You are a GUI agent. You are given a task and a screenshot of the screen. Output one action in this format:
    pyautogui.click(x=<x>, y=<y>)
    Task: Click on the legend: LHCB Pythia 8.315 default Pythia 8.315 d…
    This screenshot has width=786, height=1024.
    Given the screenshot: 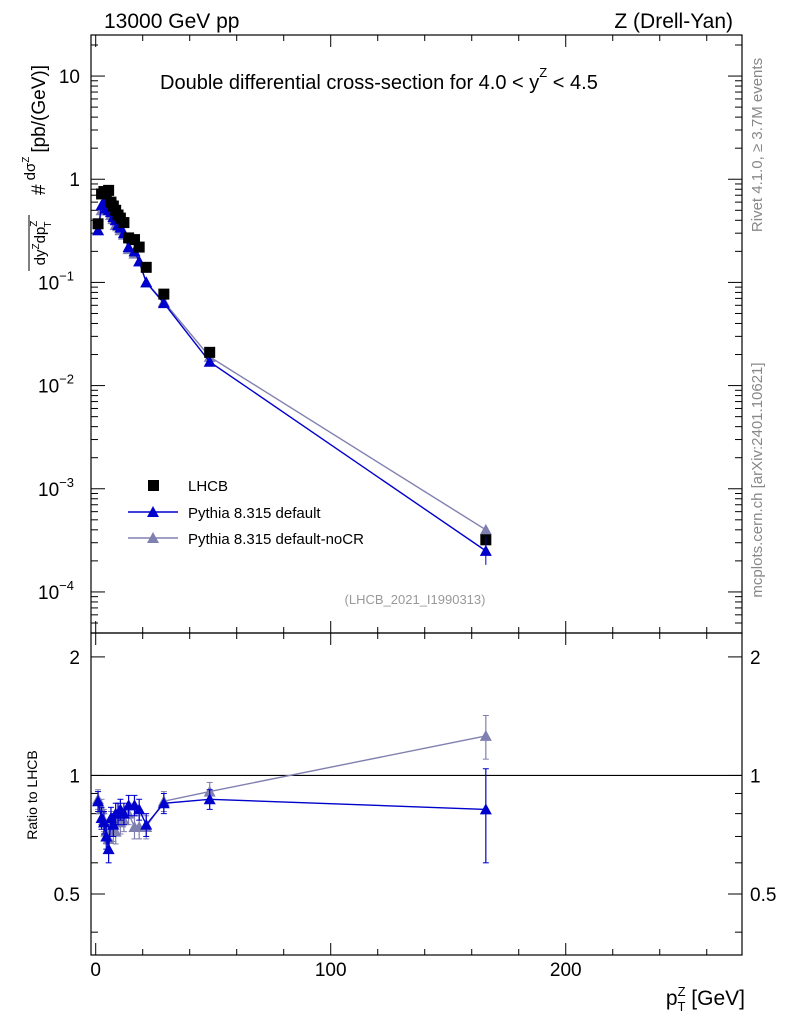 What is the action you would take?
    pyautogui.click(x=246, y=513)
    